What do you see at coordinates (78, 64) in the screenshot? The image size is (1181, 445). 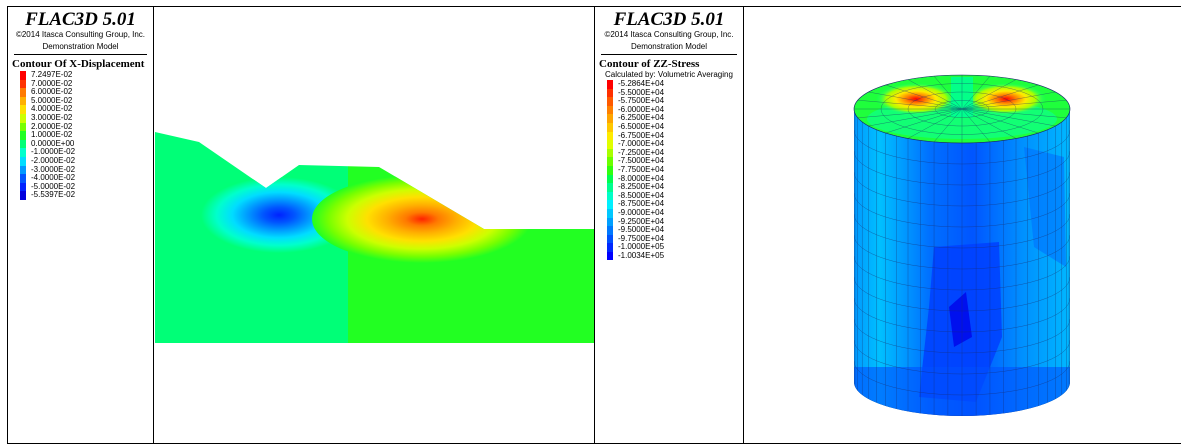 I see `contour-title: Contour Of X-Displacement` at bounding box center [78, 64].